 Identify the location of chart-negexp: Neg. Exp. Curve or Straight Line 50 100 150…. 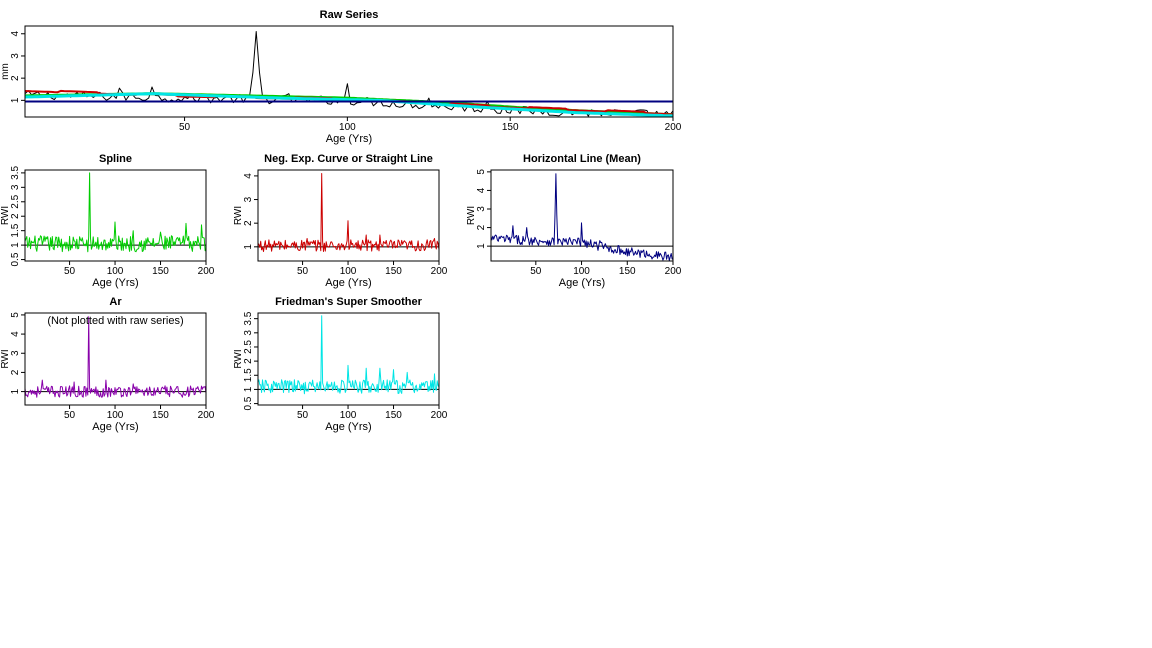
(340, 221).